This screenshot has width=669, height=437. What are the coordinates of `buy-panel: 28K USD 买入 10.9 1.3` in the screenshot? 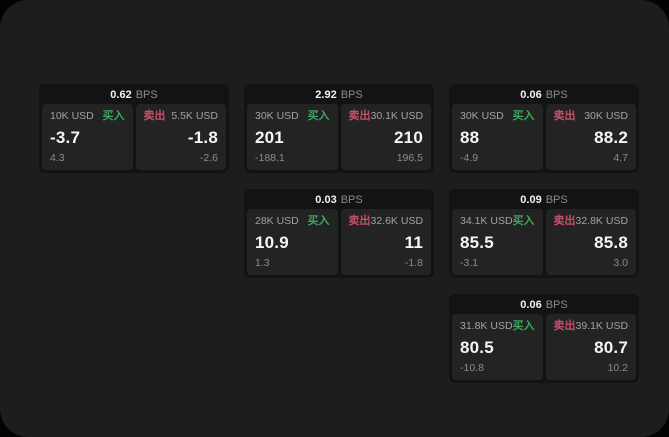 It's located at (292, 242).